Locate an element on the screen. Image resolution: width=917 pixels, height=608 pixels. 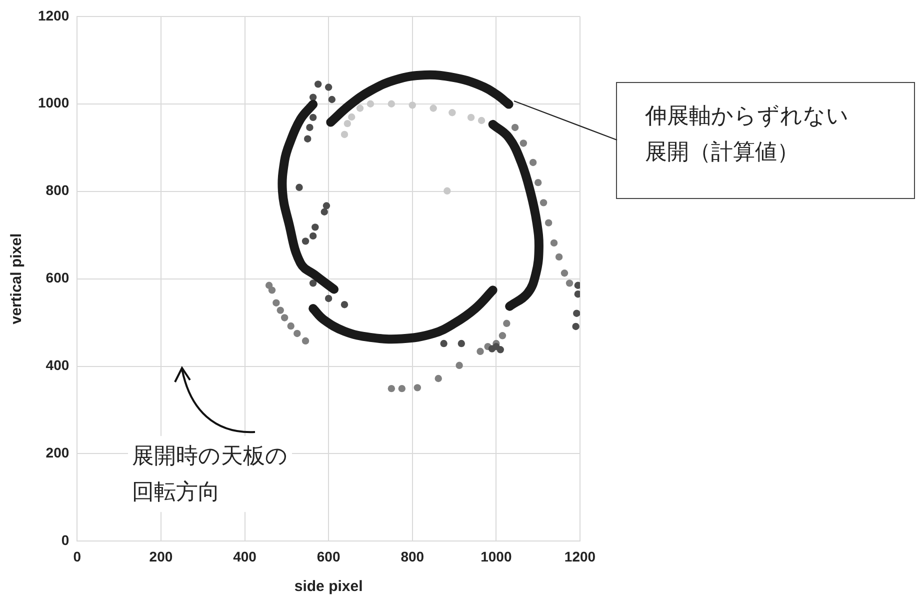
y-tick-label: 1000 is located at coordinates (54, 102).